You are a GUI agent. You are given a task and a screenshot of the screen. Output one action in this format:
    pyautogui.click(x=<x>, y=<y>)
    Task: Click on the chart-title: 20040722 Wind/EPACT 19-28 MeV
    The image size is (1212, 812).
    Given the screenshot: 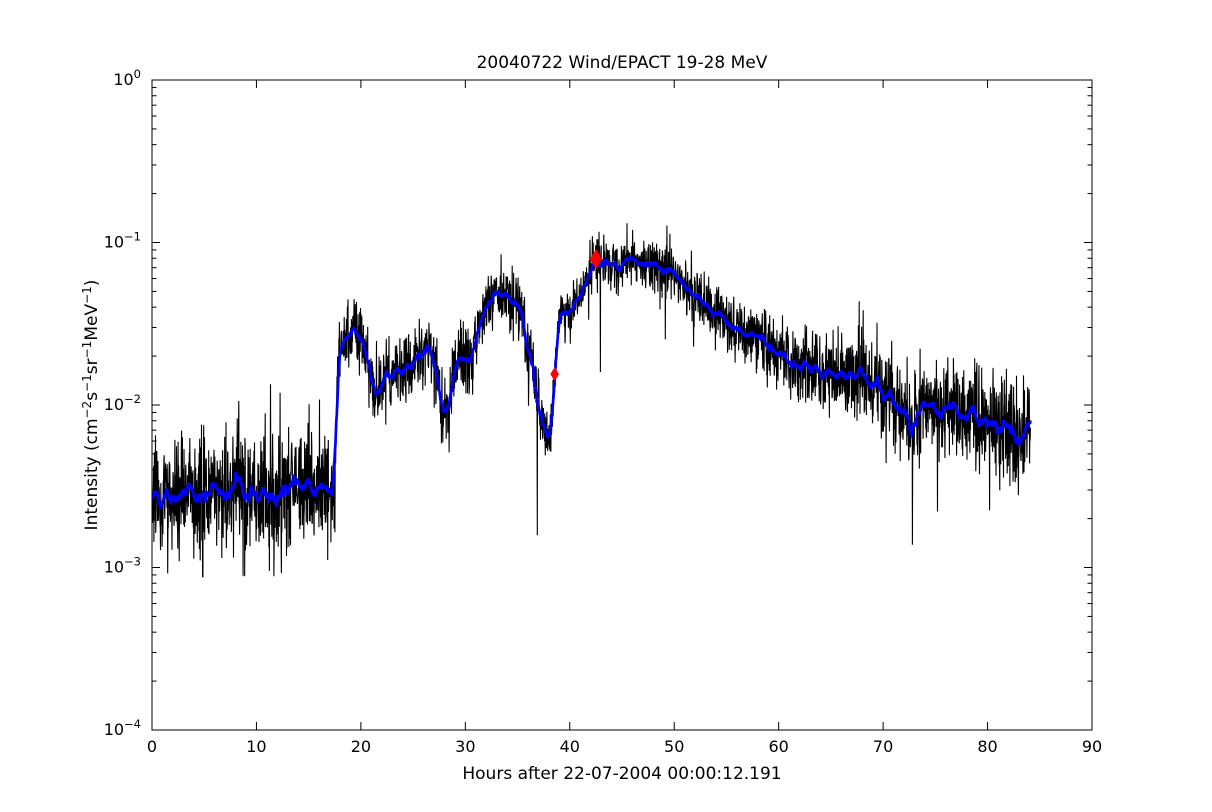 What is the action you would take?
    pyautogui.click(x=622, y=63)
    